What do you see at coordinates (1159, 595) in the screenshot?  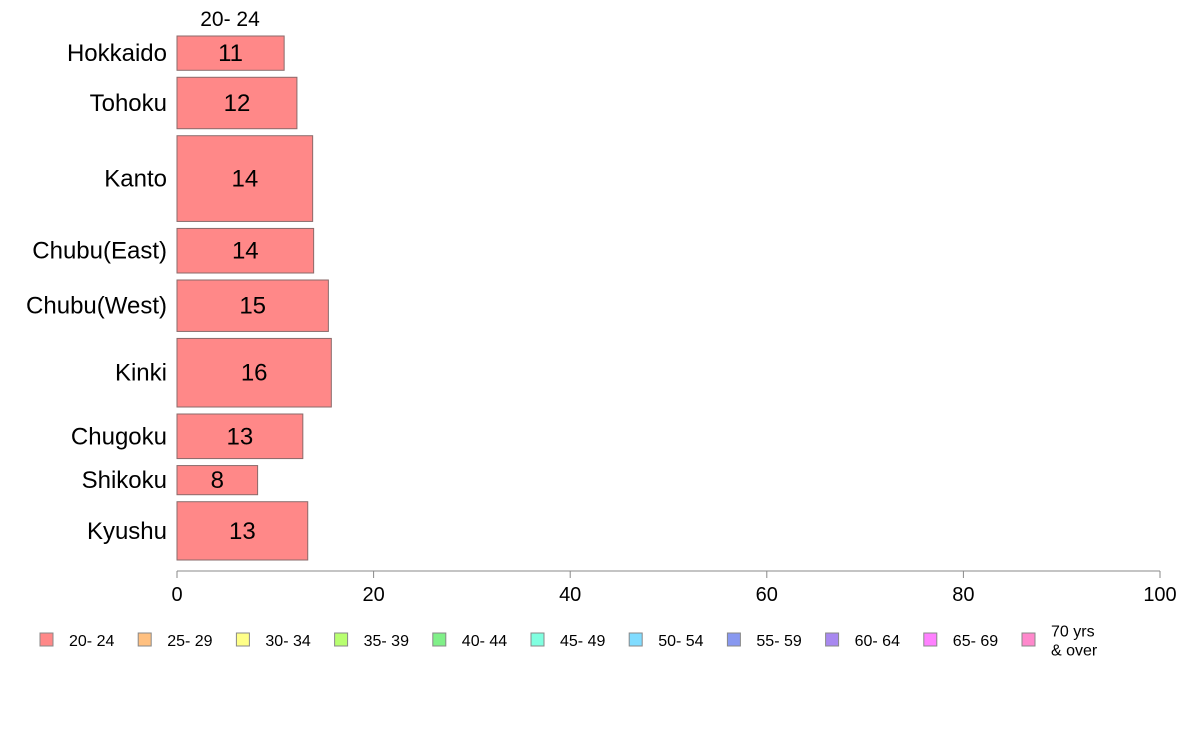 I see `x-tick-label: 100` at bounding box center [1159, 595].